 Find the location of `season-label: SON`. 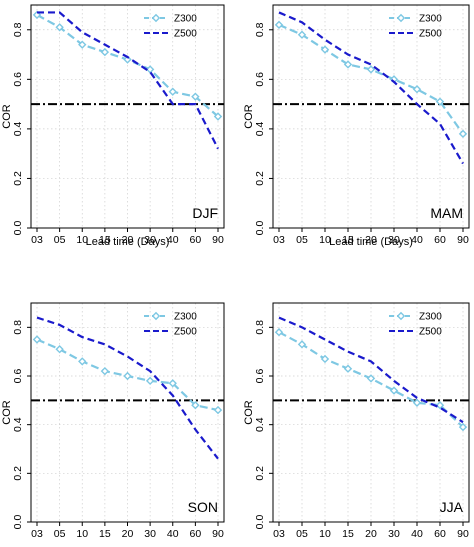

season-label: SON is located at coordinates (203, 507).